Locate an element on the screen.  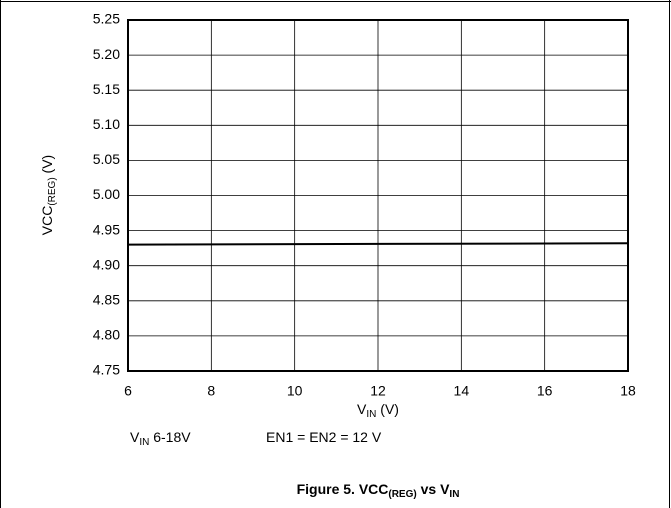
y-tick-label: 4.75 is located at coordinates (106, 370).